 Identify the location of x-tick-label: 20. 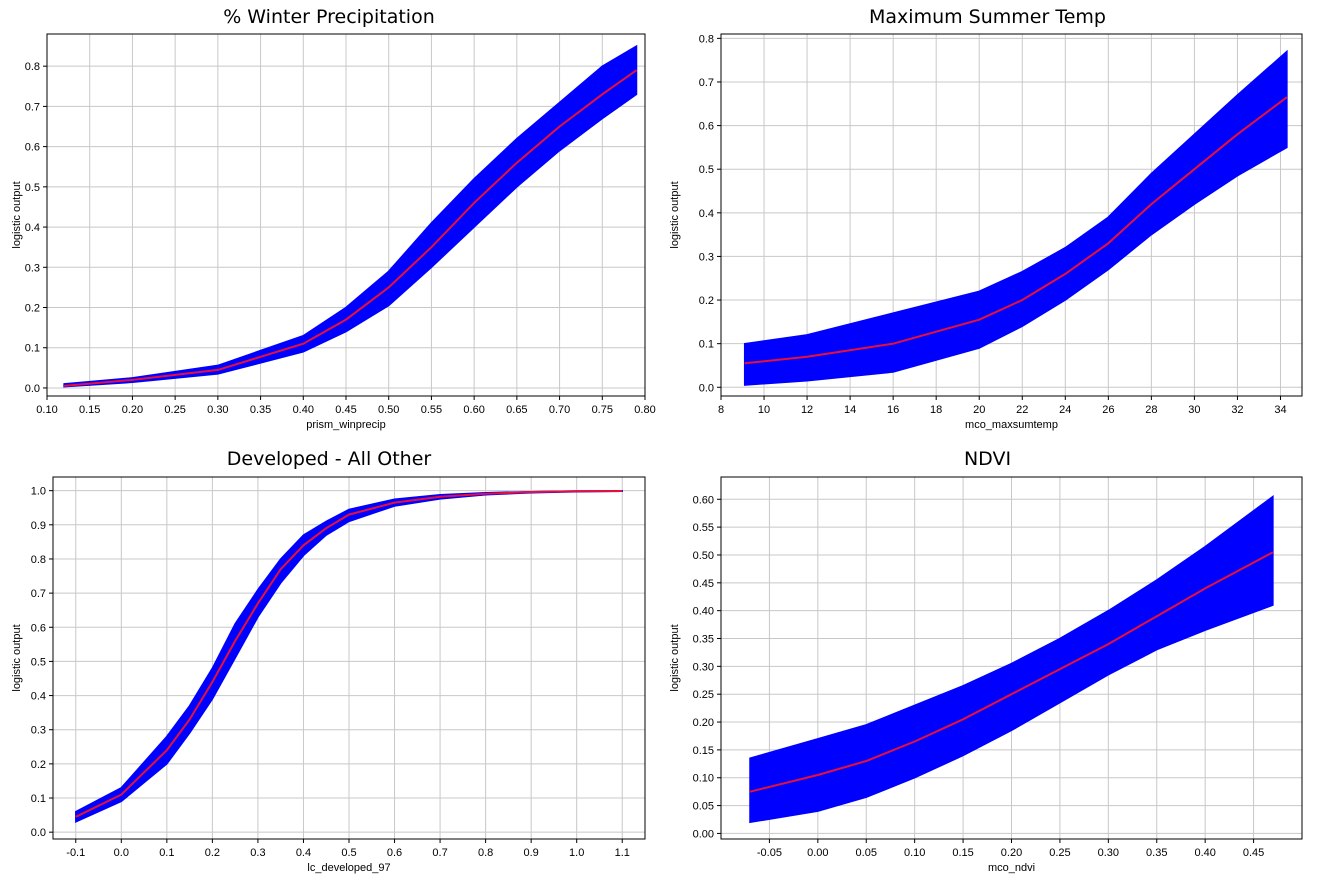
(979, 410).